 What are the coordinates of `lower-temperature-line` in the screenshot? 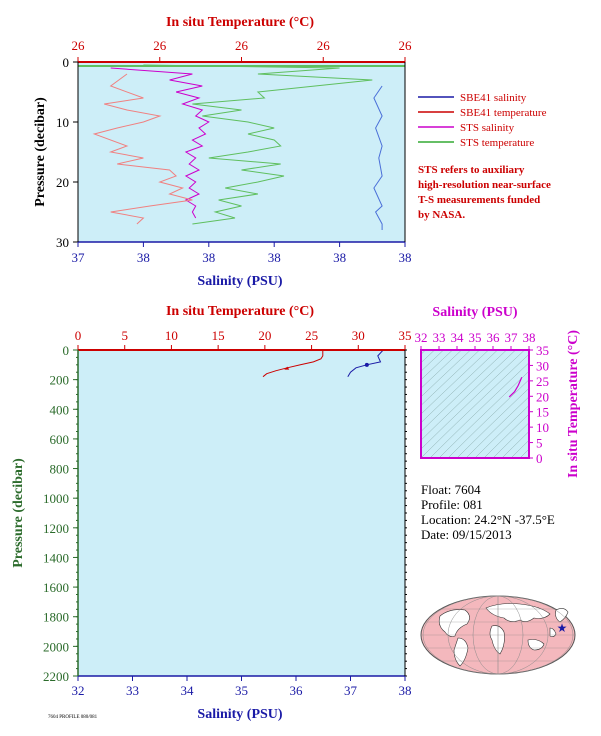 It's located at (293, 364).